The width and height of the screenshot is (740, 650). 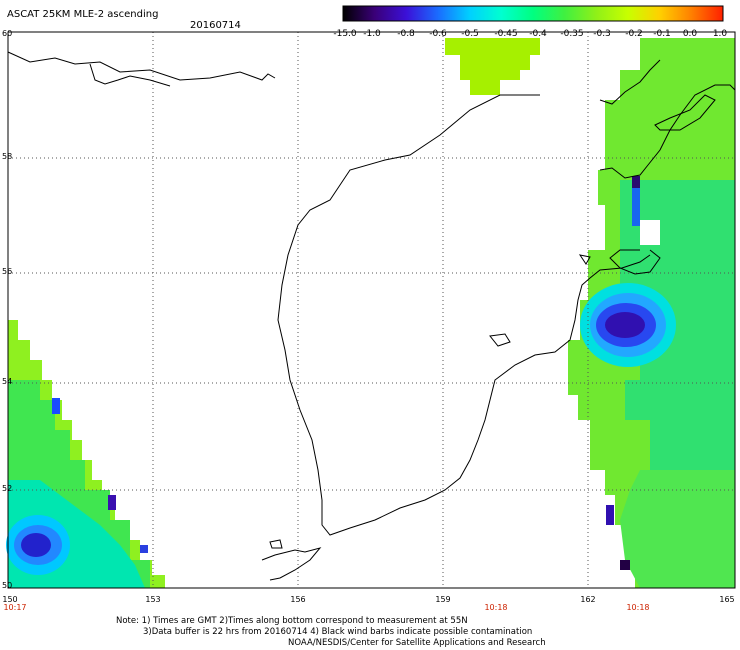 What do you see at coordinates (492, 66) in the screenshot?
I see `ascat-swath-top` at bounding box center [492, 66].